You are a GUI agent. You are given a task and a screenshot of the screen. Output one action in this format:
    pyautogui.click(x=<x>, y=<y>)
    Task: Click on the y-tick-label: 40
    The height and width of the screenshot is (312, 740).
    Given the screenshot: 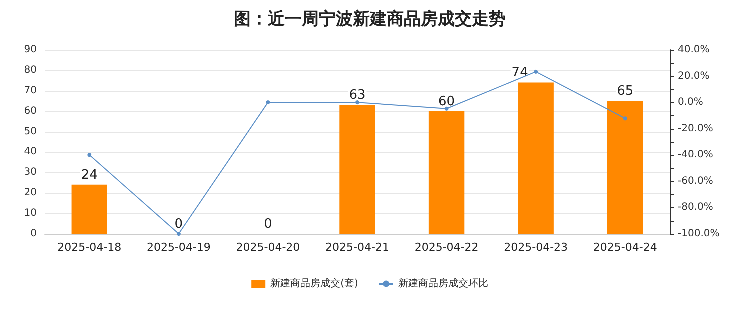 What is the action you would take?
    pyautogui.click(x=30, y=152)
    